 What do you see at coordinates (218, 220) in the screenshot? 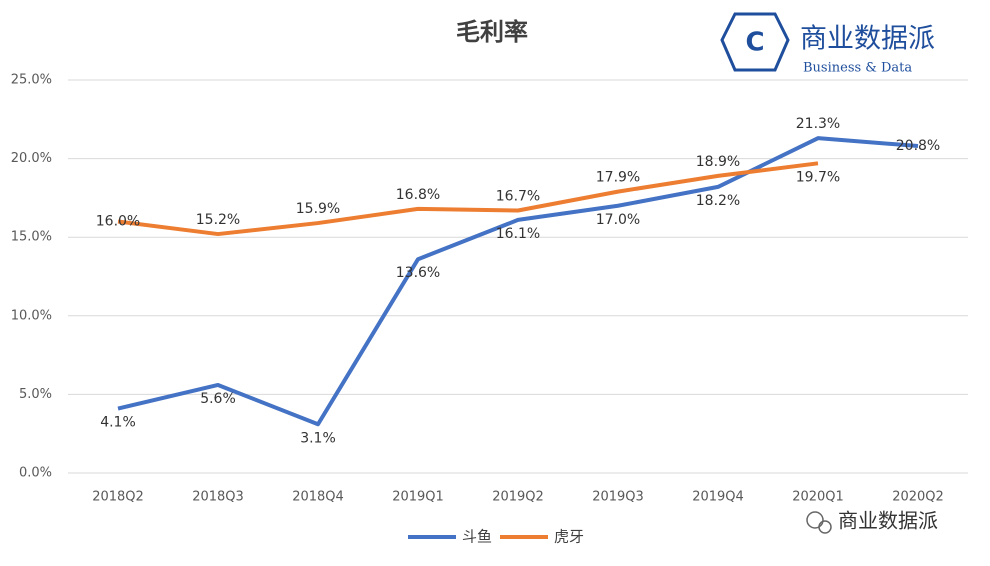
I see `data-label: 15.2%` at bounding box center [218, 220].